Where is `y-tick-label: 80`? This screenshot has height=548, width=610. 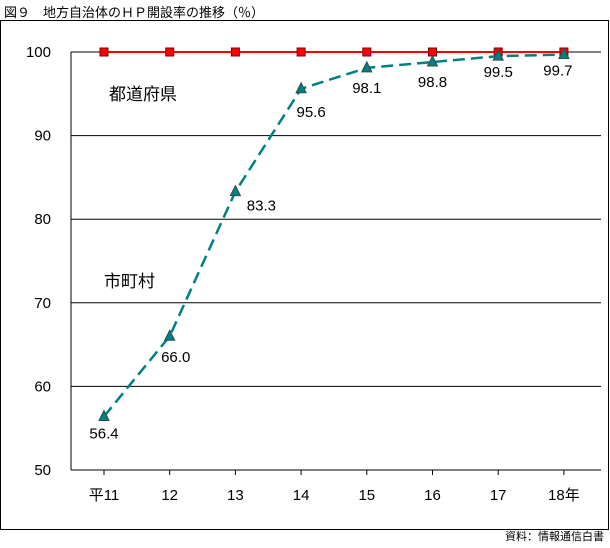
y-tick-label: 80 is located at coordinates (42, 219).